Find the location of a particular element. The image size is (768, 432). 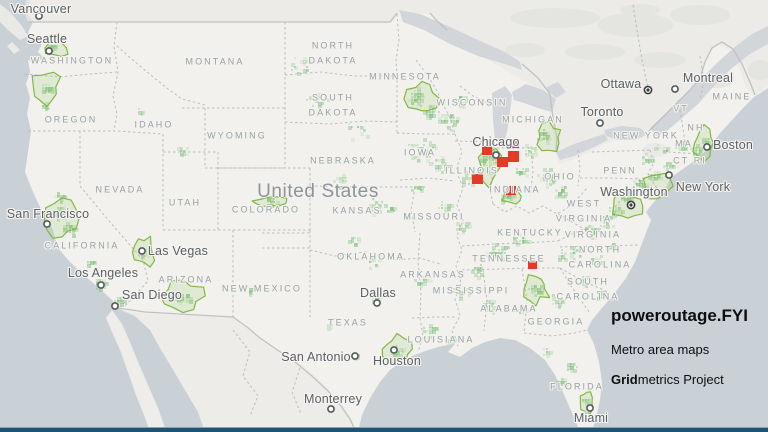

brand-project-rest: metrics Project is located at coordinates (680, 379).